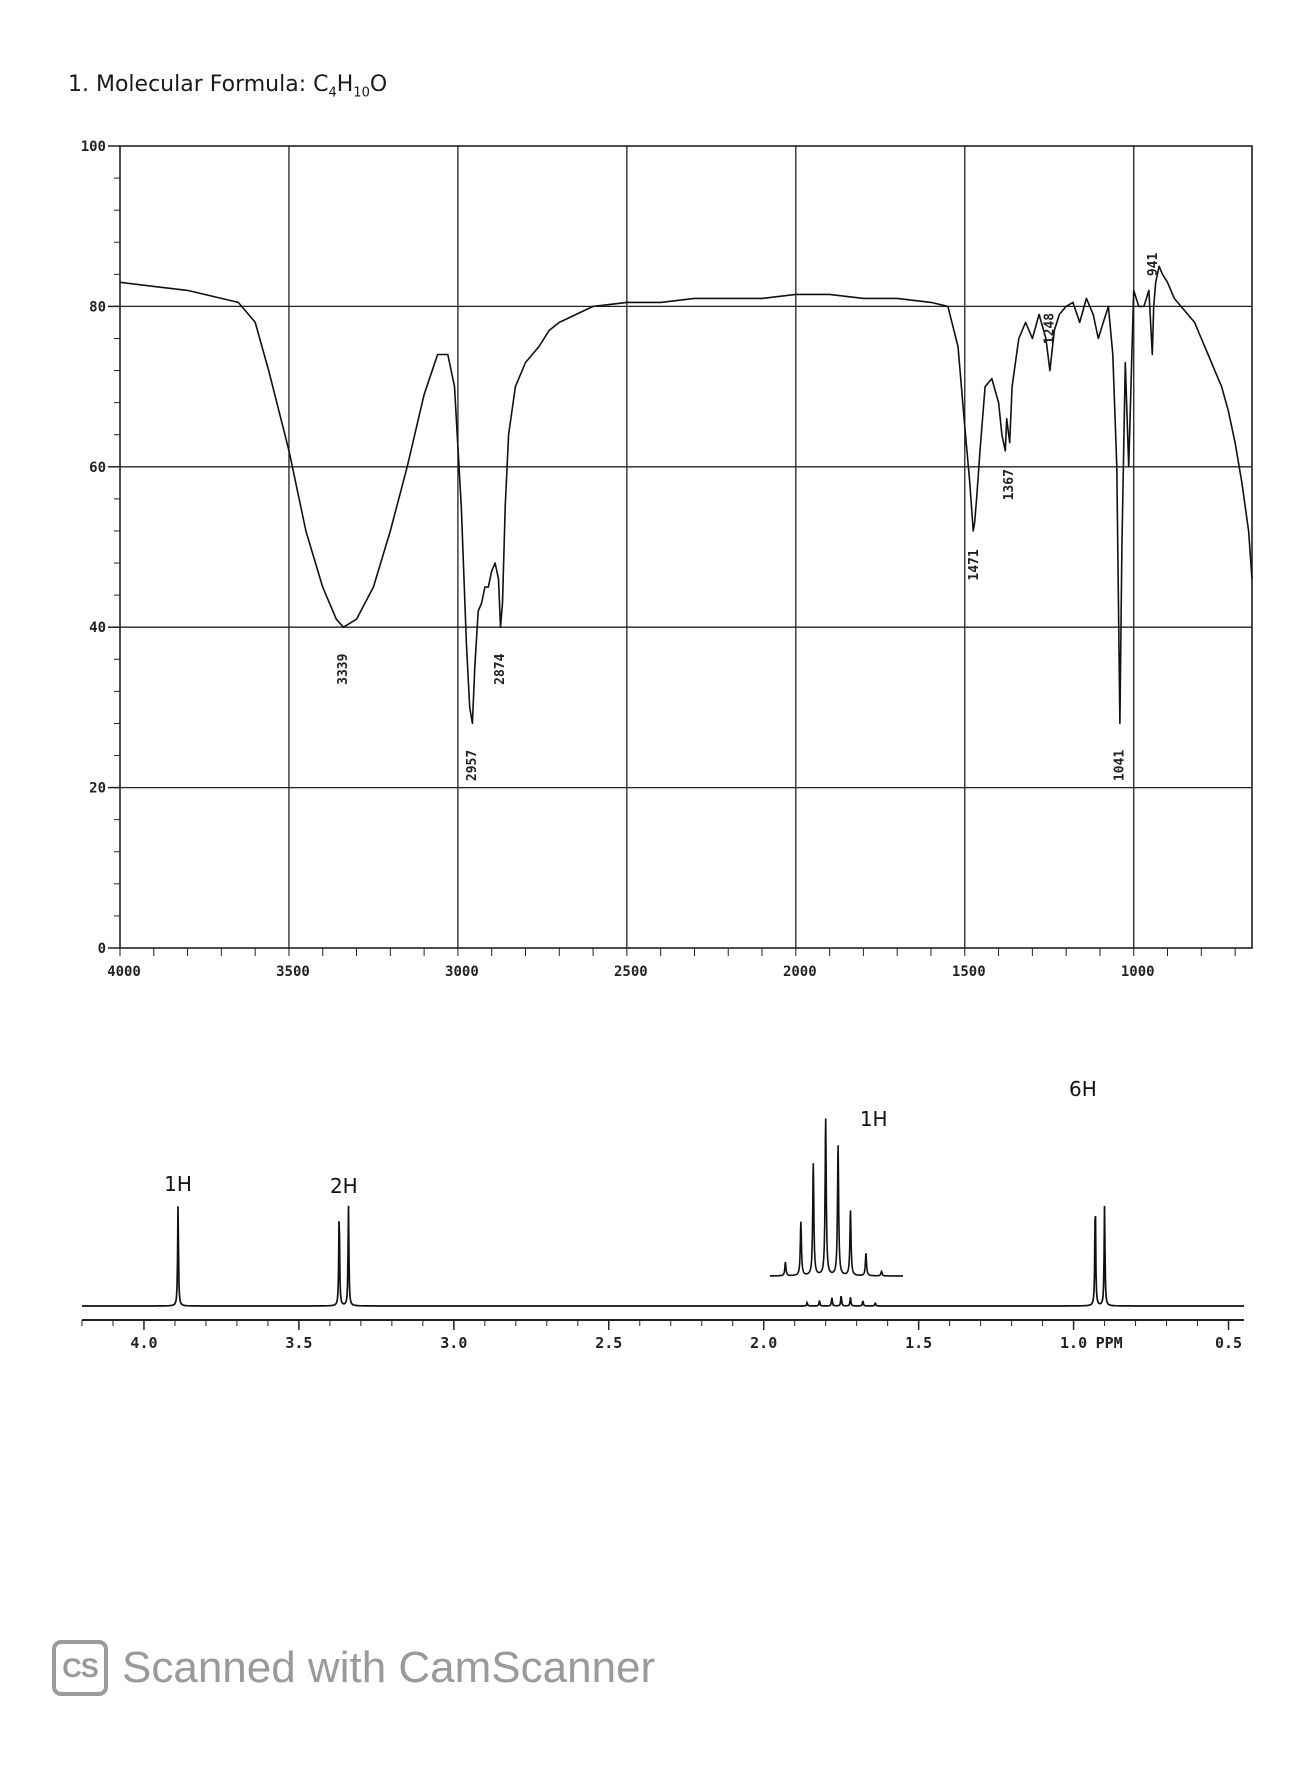  Describe the element at coordinates (1083, 1089) in the screenshot. I see `nmr-integration-label: 6H` at that location.